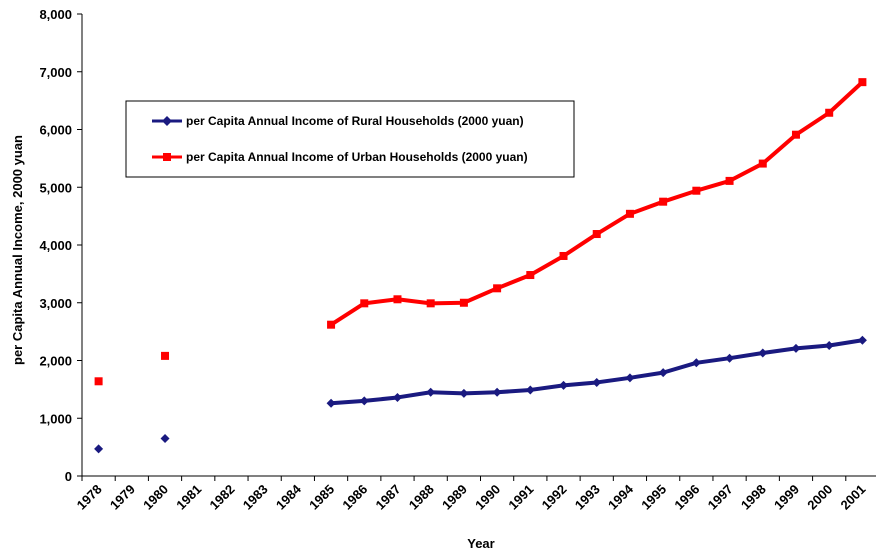  Describe the element at coordinates (597, 372) in the screenshot. I see `series-line-rural` at that location.